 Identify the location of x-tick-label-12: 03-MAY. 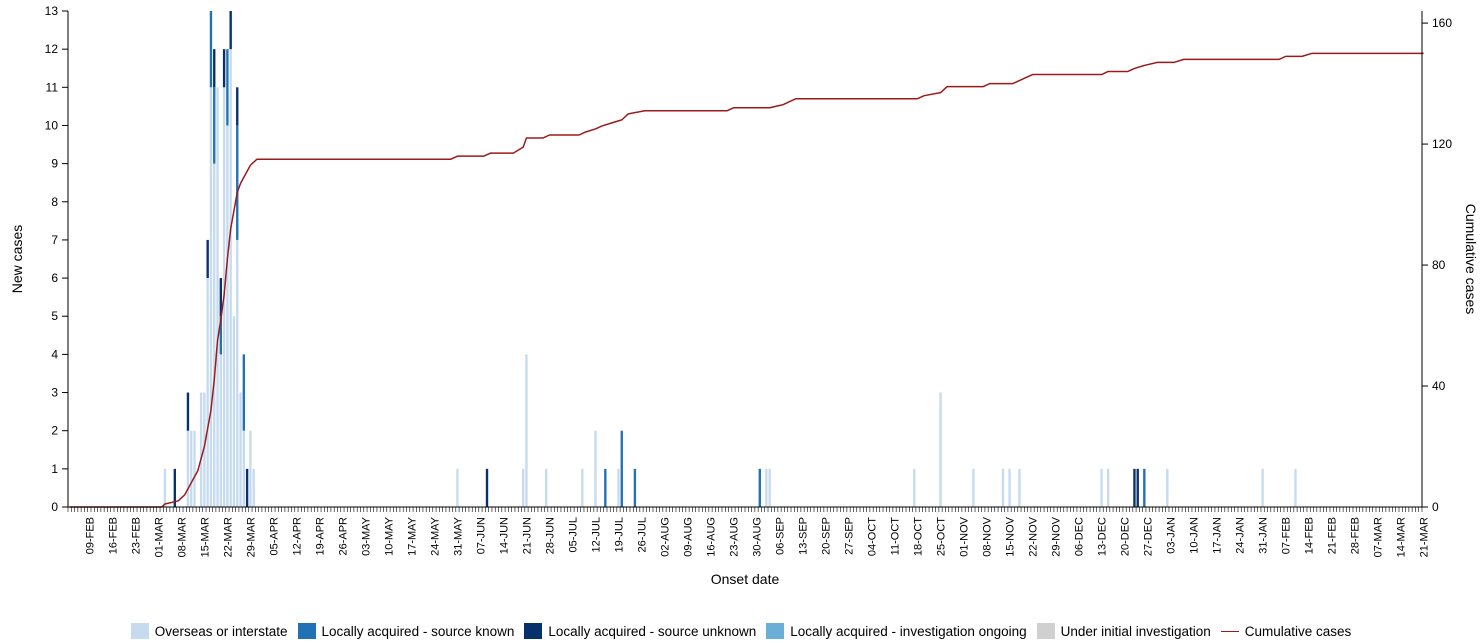
(366, 536).